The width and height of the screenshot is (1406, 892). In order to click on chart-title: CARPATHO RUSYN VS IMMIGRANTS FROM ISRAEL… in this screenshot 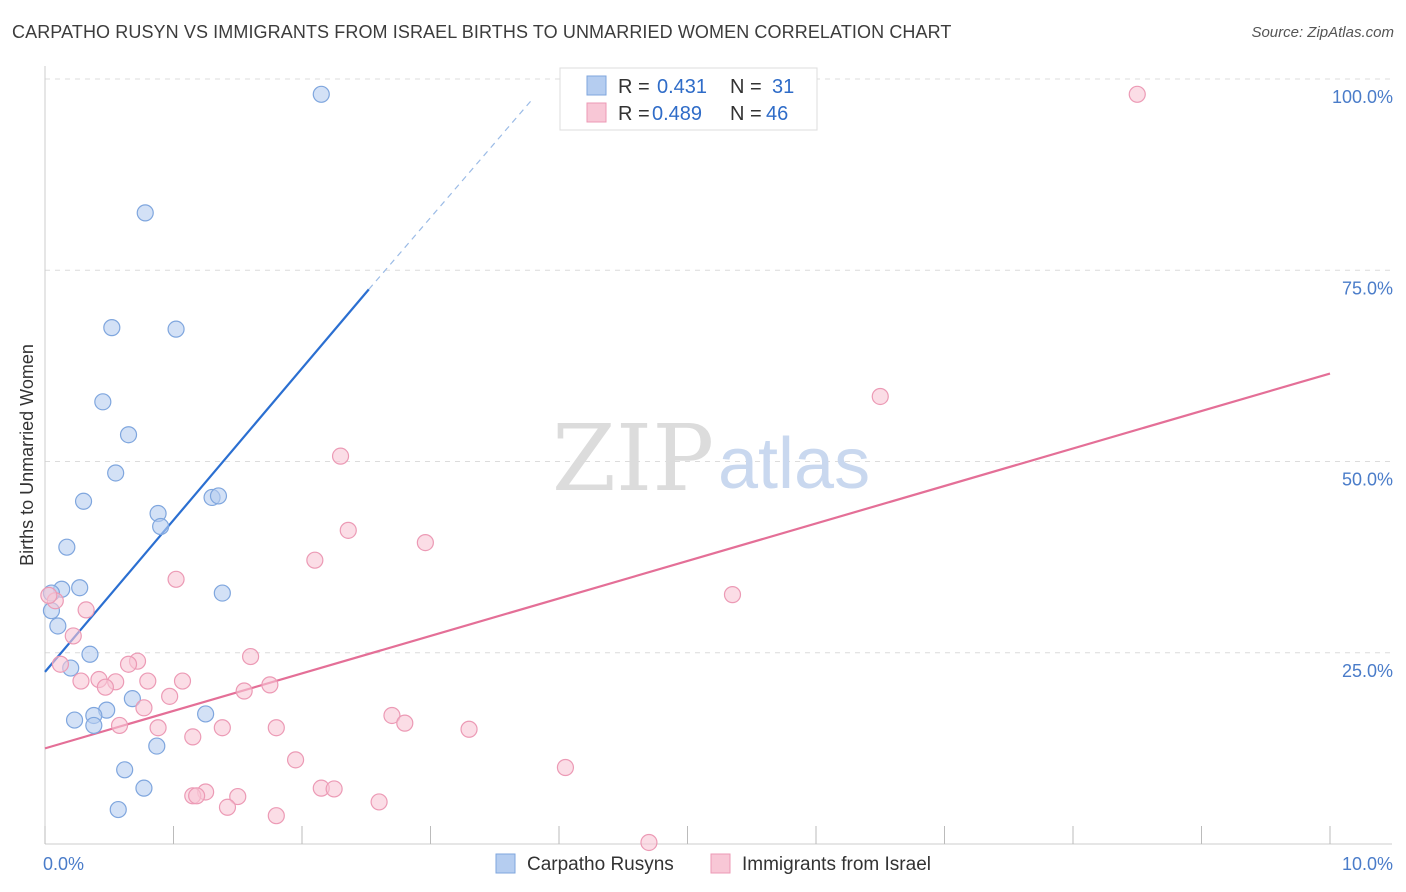, I will do `click(482, 32)`.